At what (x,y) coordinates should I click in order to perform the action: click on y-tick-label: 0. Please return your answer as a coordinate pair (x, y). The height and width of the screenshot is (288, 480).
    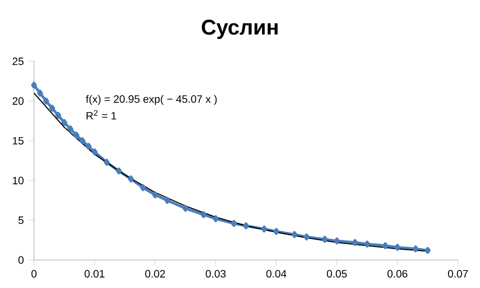
    Looking at the image, I should click on (21, 260).